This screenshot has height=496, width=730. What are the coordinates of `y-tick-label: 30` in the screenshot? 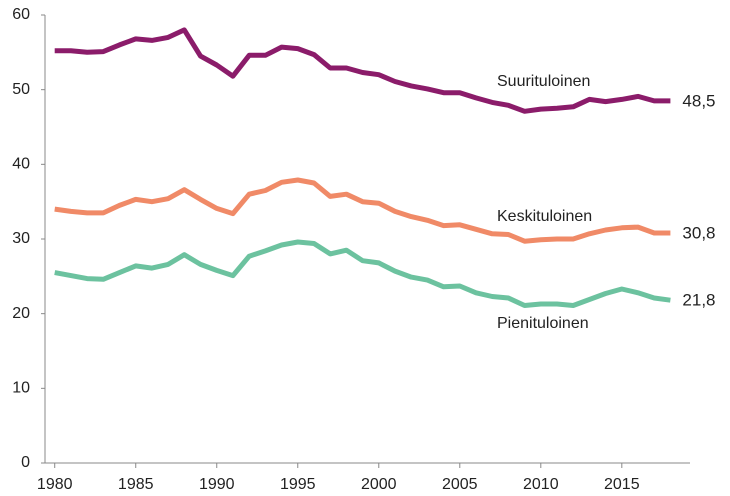 It's located at (21, 238).